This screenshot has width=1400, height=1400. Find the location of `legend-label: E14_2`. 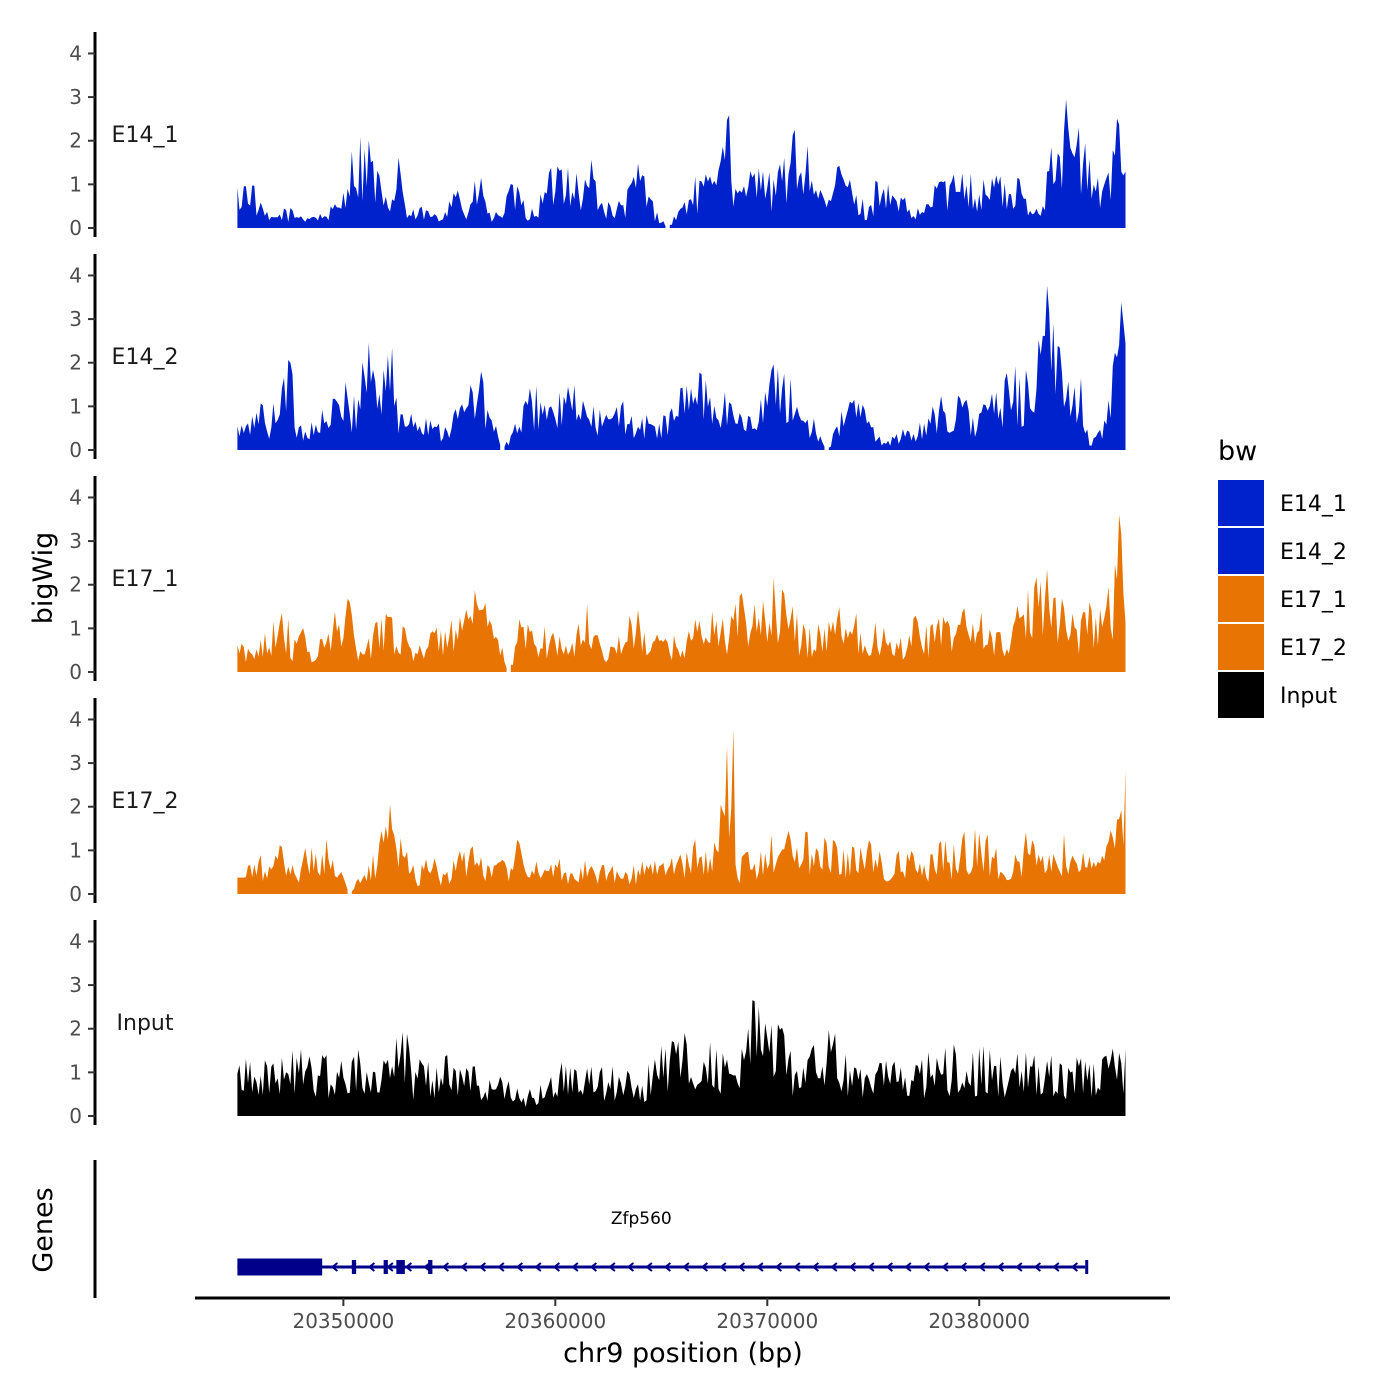

legend-label: E14_2 is located at coordinates (1313, 552).